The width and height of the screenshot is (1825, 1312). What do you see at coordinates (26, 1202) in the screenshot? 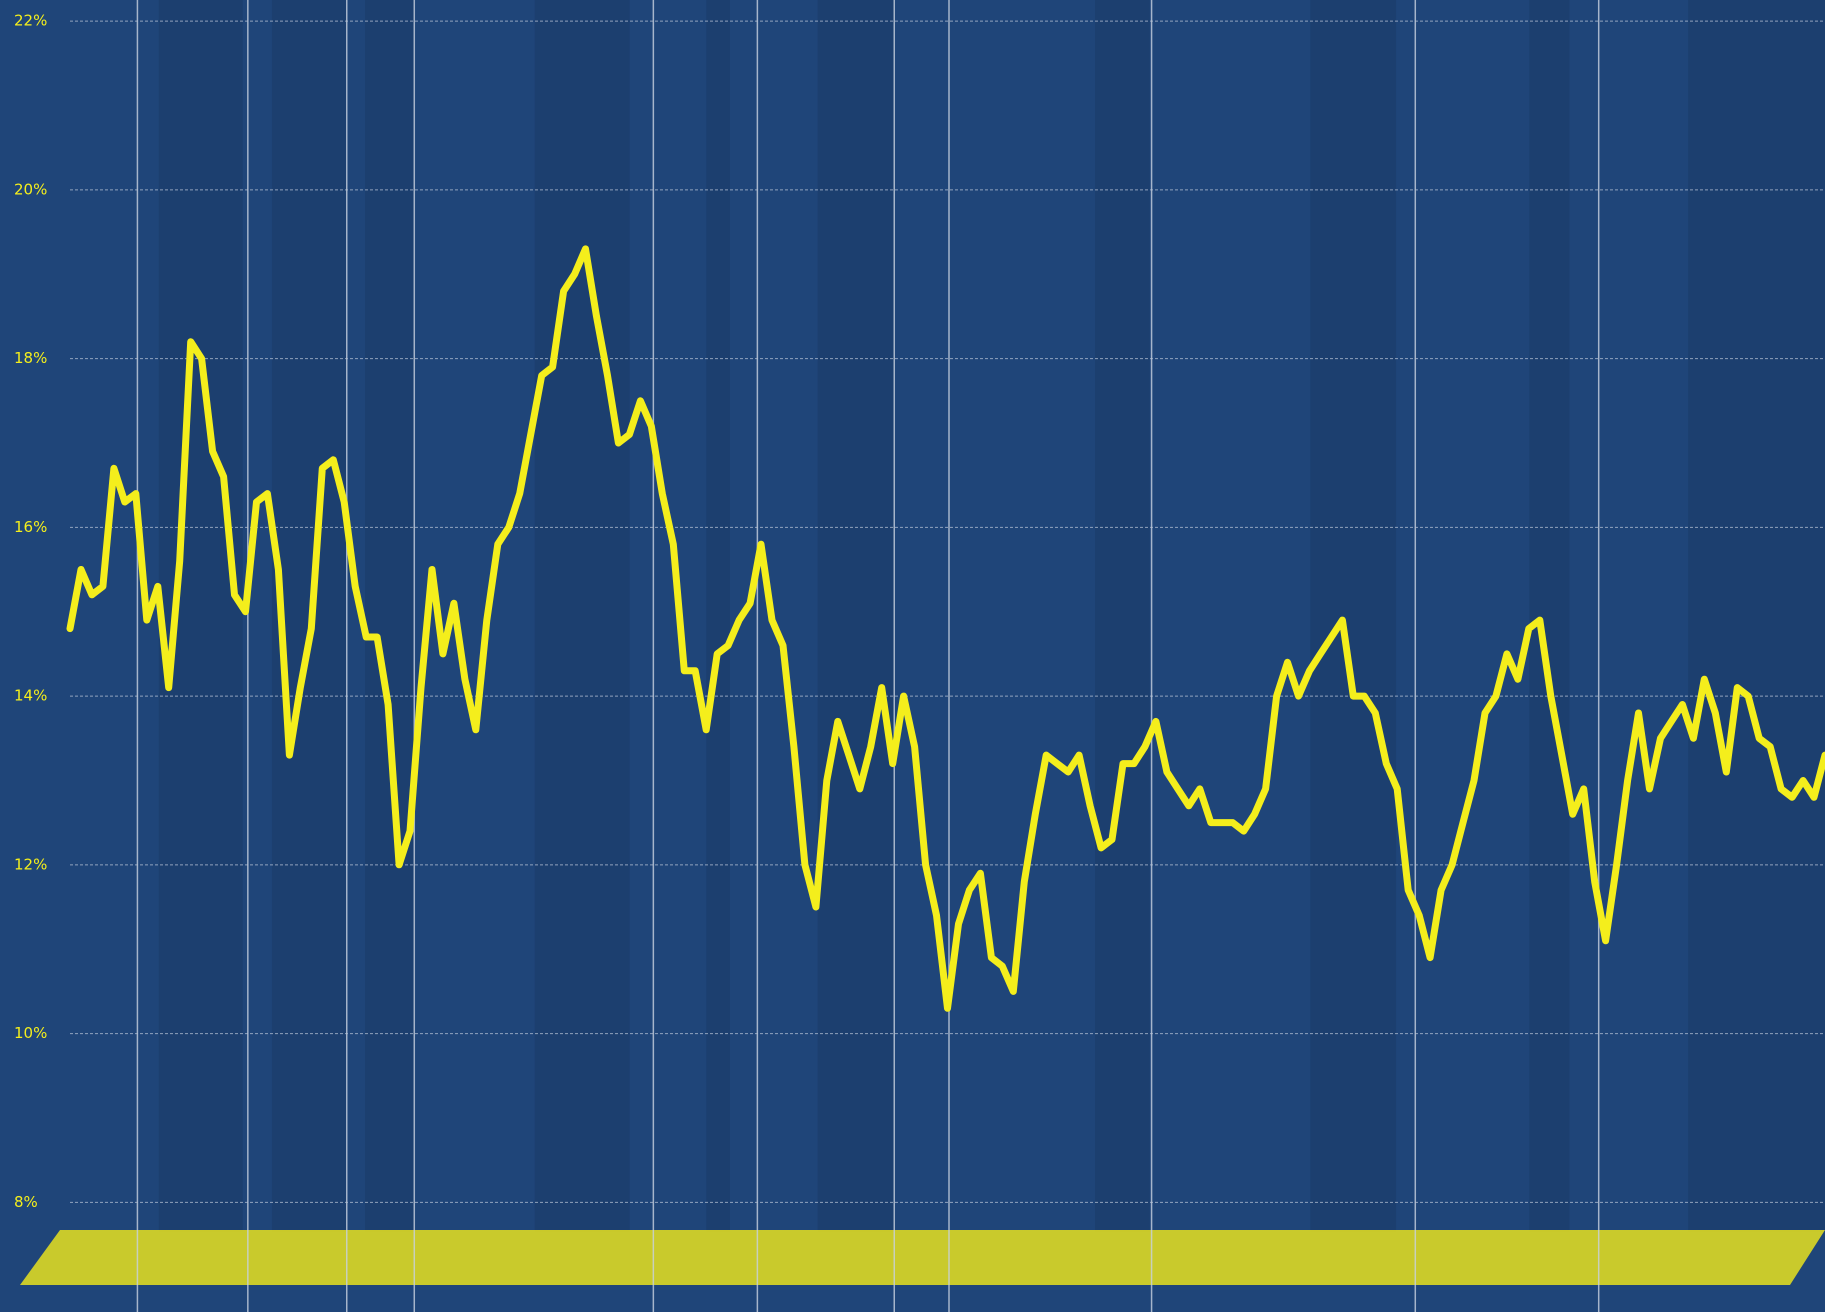
I see `y-tick-label: 8%` at bounding box center [26, 1202].